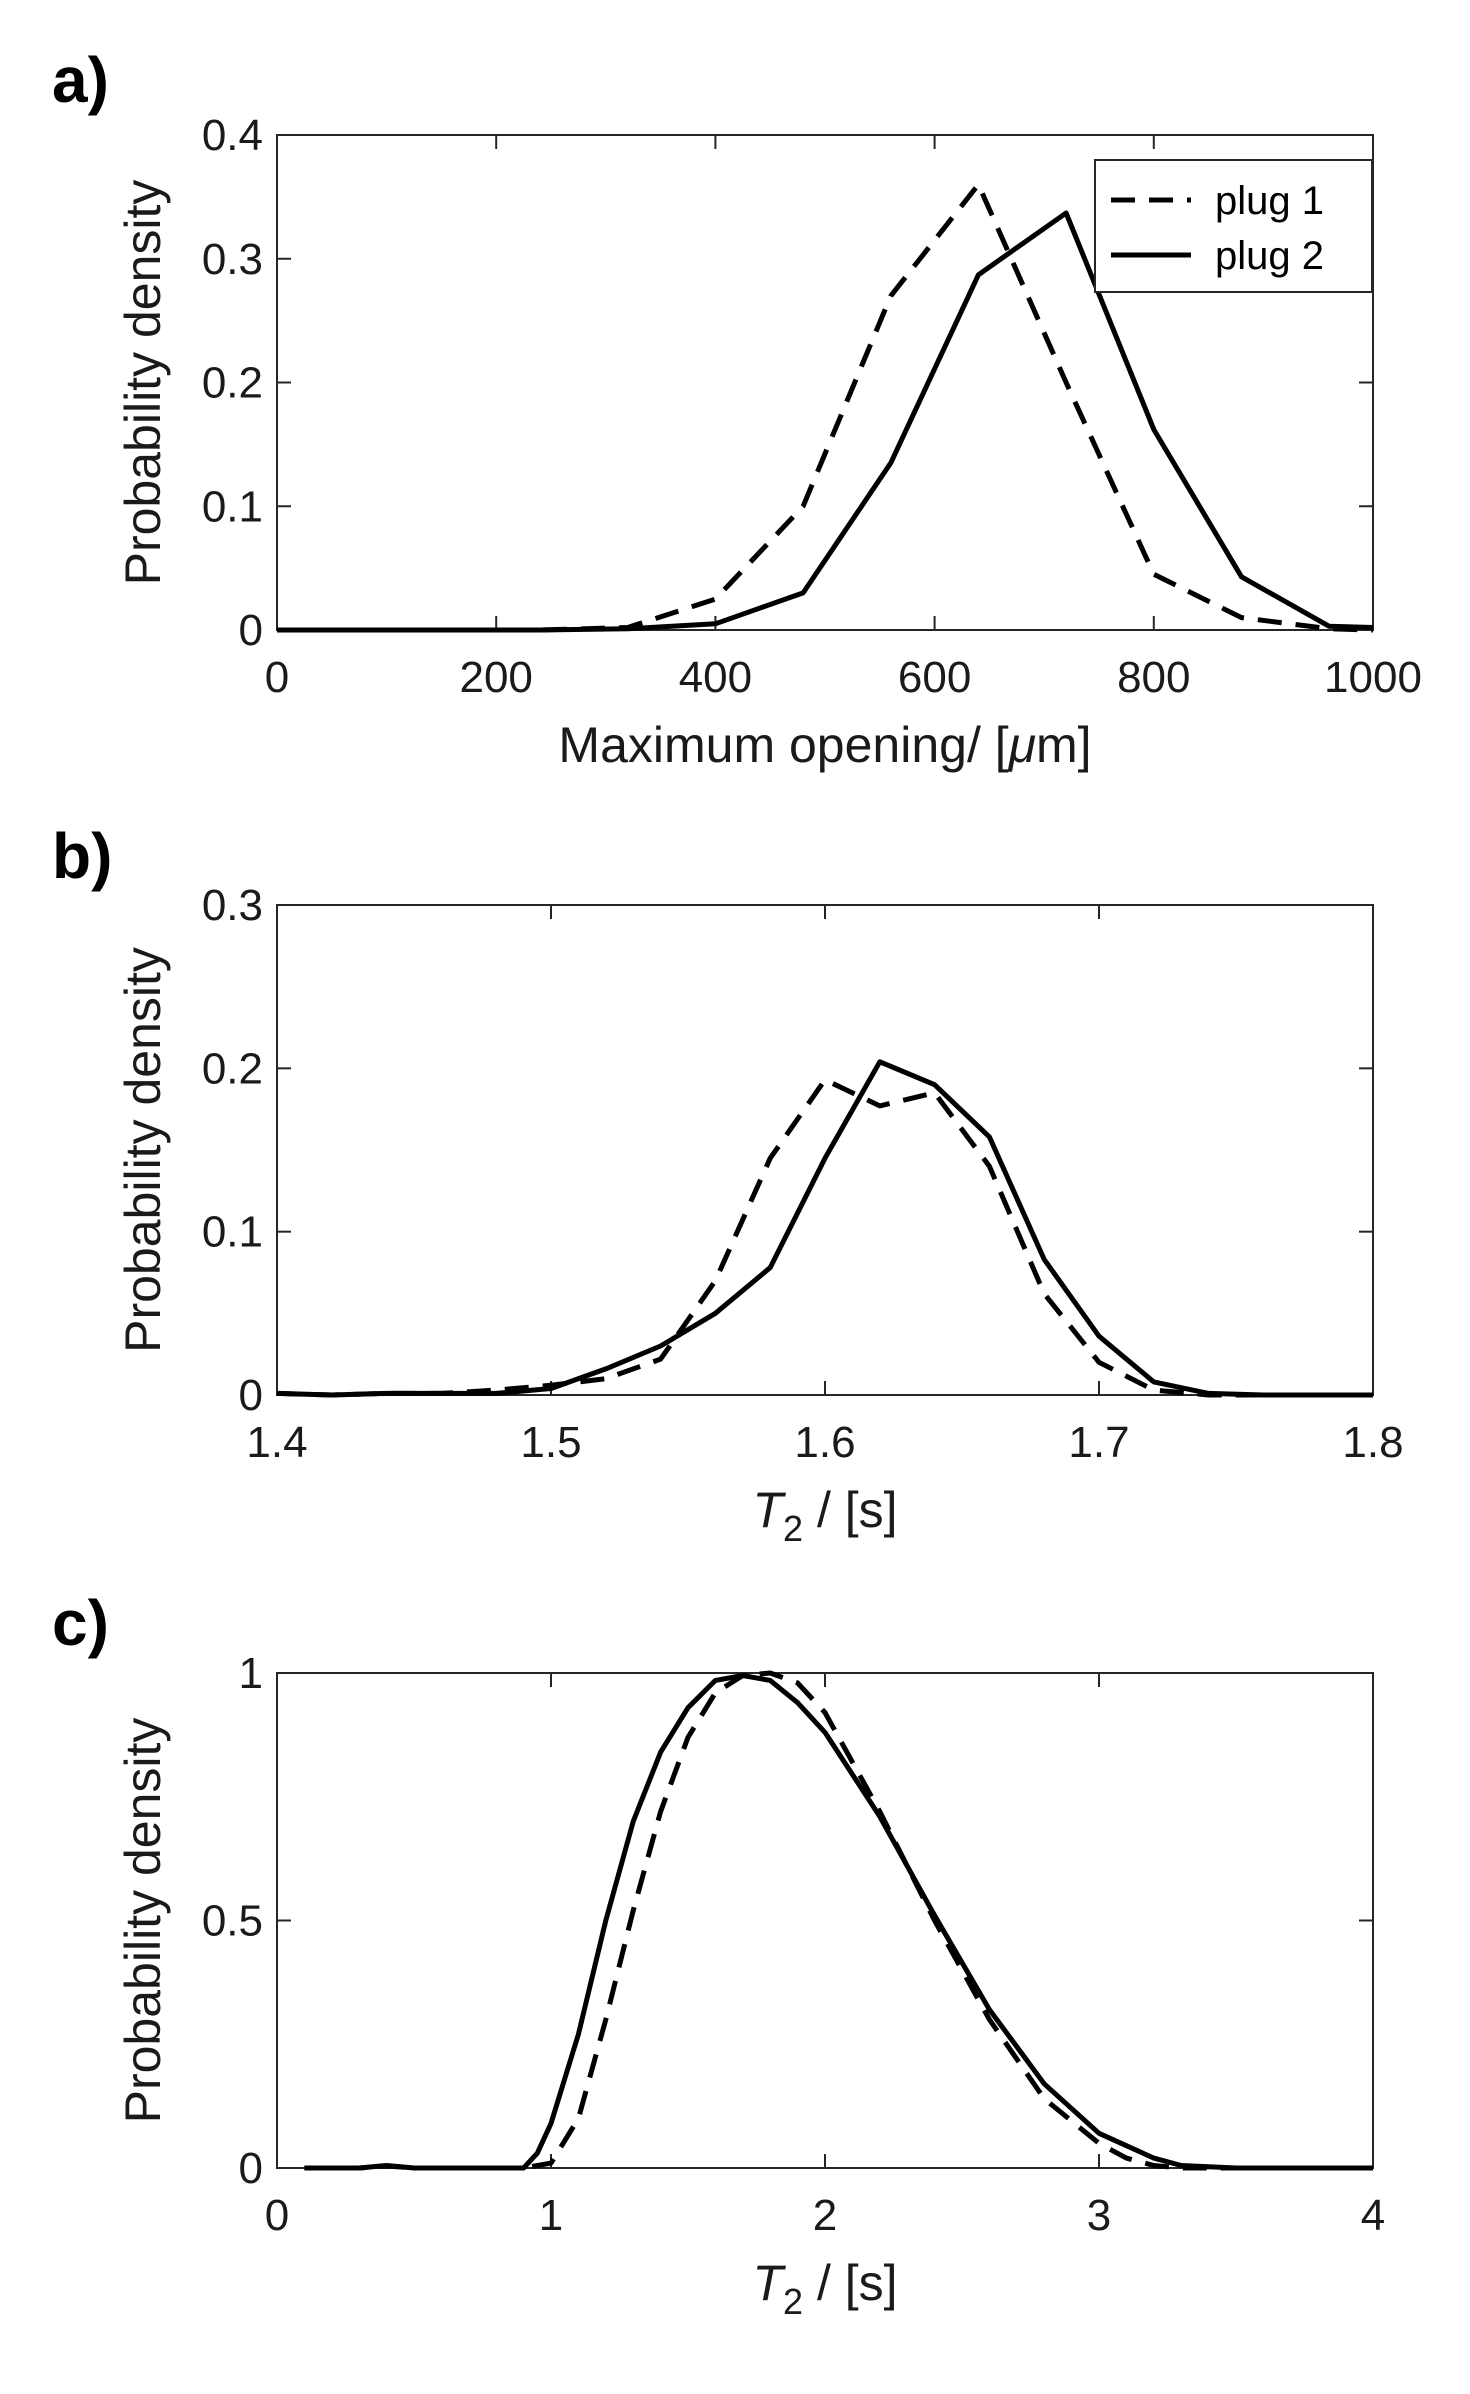 The image size is (1470, 2394). I want to click on x-tick-label: 400, so click(715, 677).